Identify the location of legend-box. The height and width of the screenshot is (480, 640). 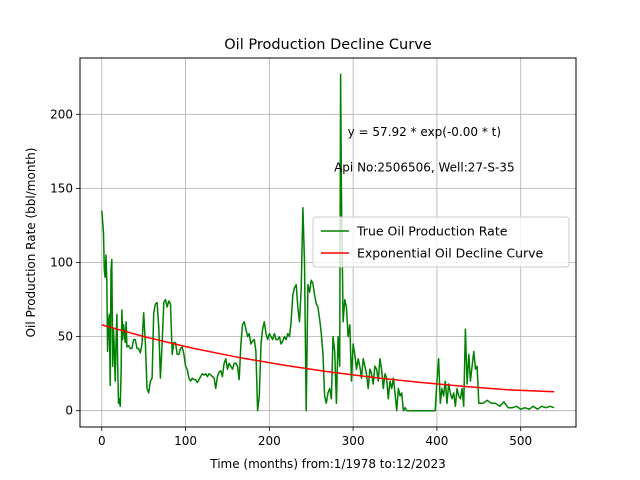
(441, 242).